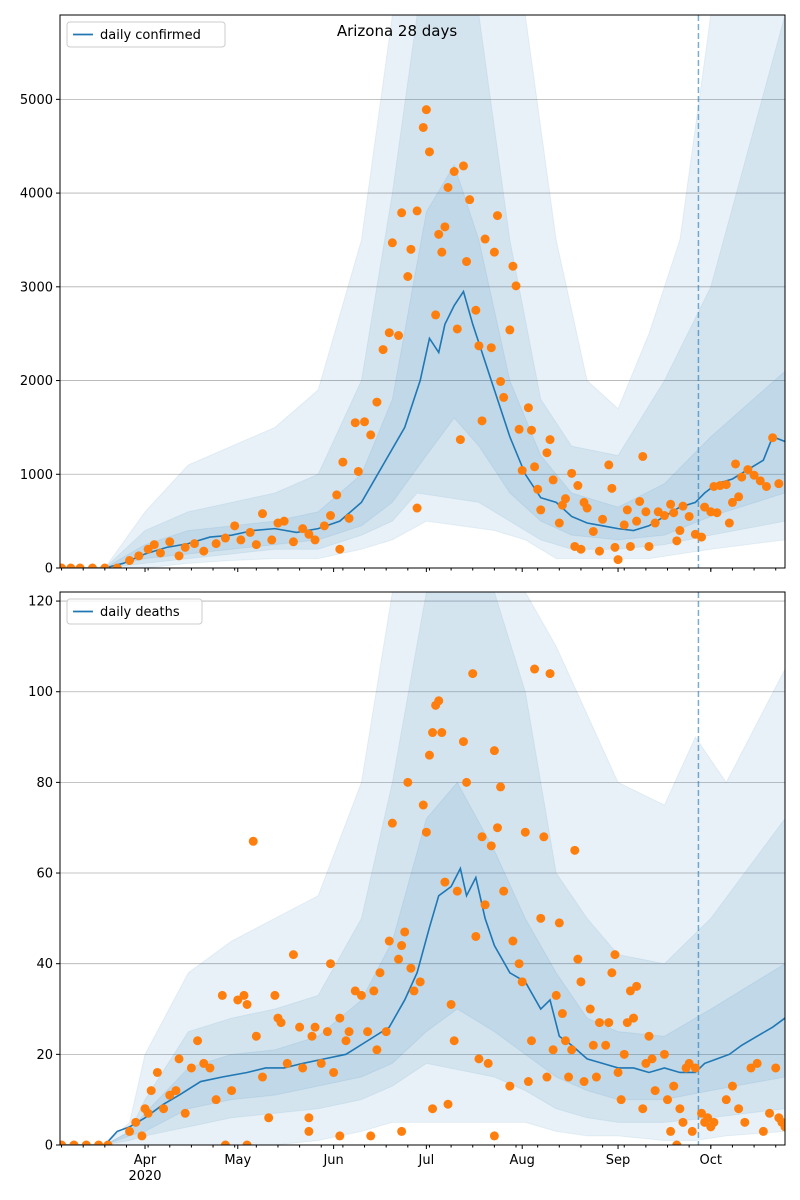 Image resolution: width=800 pixels, height=1200 pixels. Describe the element at coordinates (134, 611) in the screenshot. I see `legend-box` at that location.